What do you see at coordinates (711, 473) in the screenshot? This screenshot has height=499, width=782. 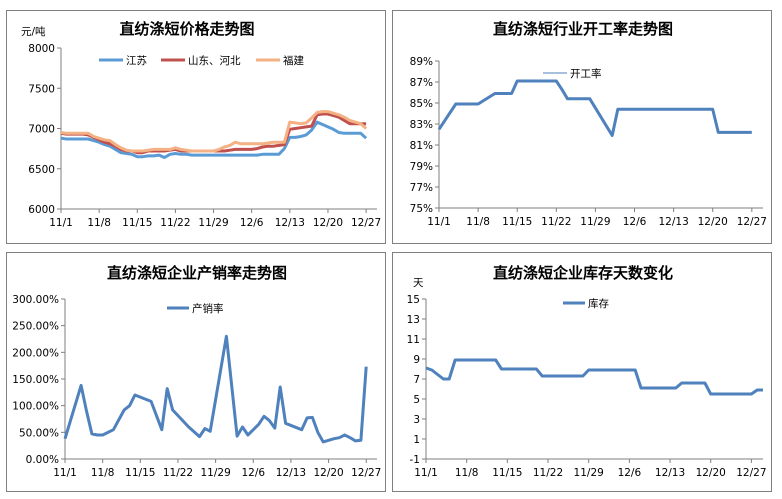 I see `x-tick-label: 12/20` at bounding box center [711, 473].